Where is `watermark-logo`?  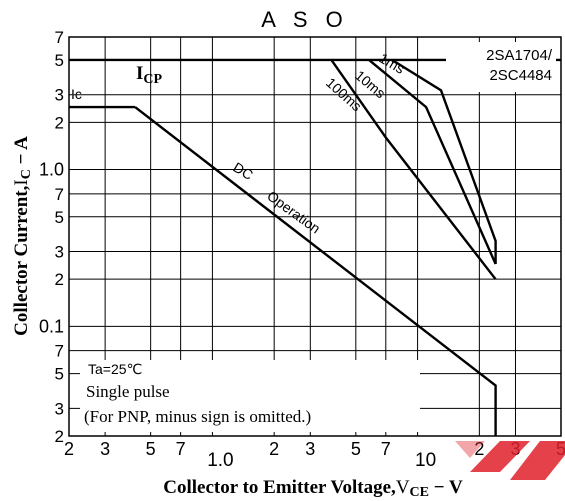 watermark-logo is located at coordinates (510, 460).